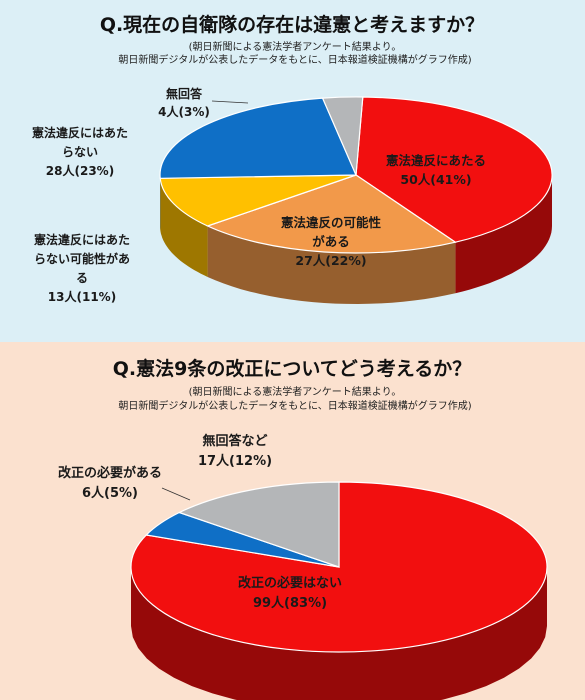 The height and width of the screenshot is (700, 585). What do you see at coordinates (184, 93) in the screenshot?
I see `pie-label-4-line-0: 無回答` at bounding box center [184, 93].